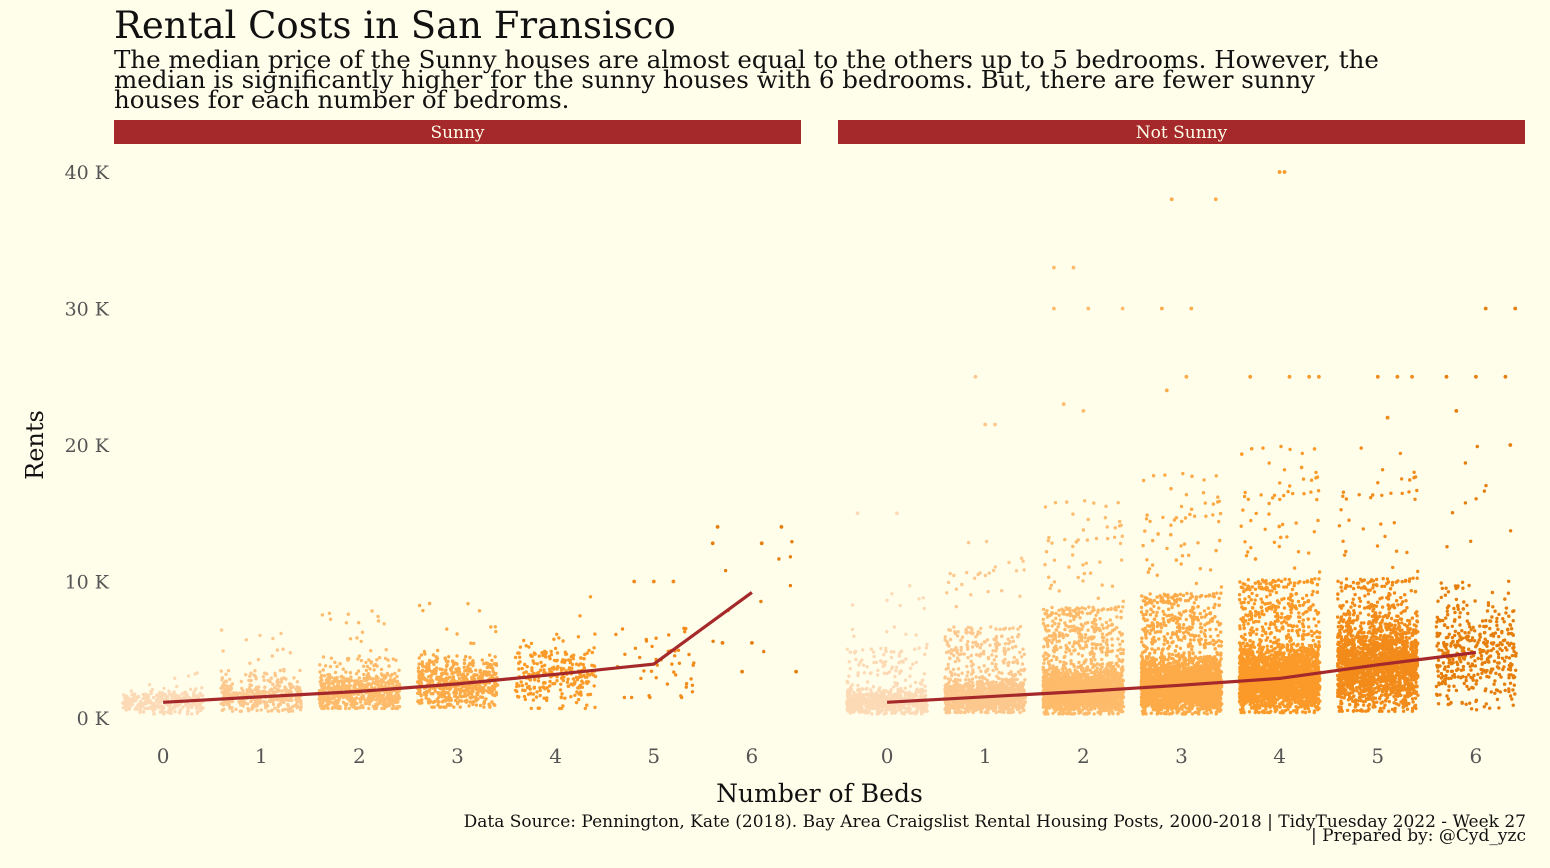 The image size is (1550, 868). Describe the element at coordinates (87, 446) in the screenshot. I see `y-axis: 0 K10 K20 K30 K40 K` at that location.